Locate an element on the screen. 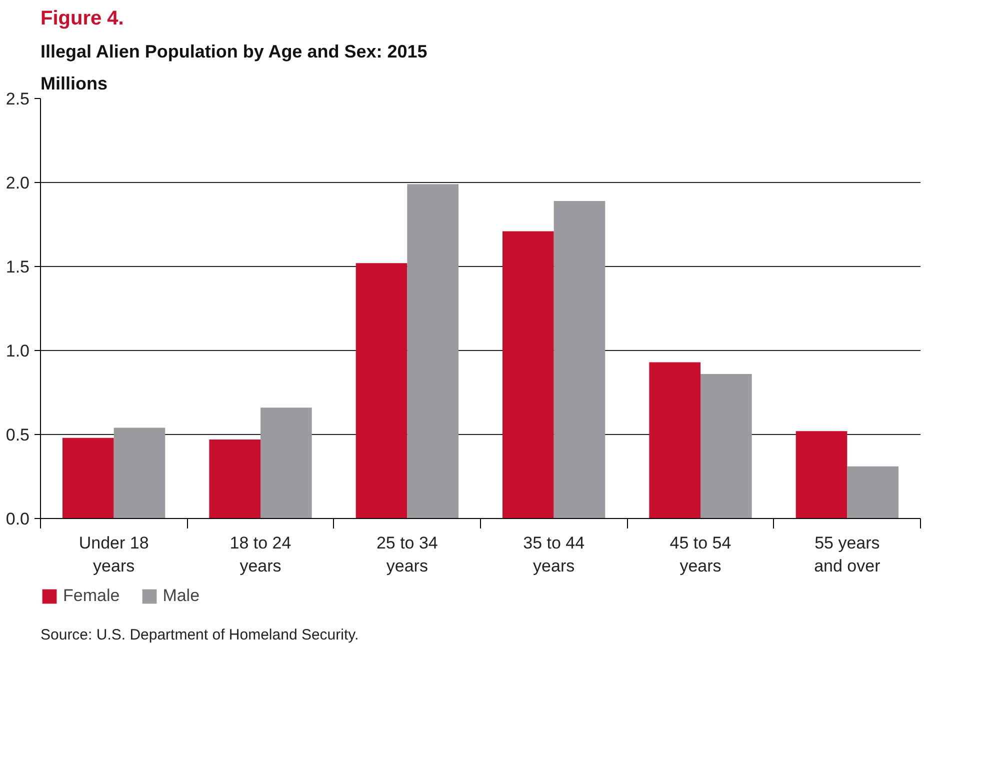 This screenshot has width=993, height=780. legend-label: Male is located at coordinates (181, 596).